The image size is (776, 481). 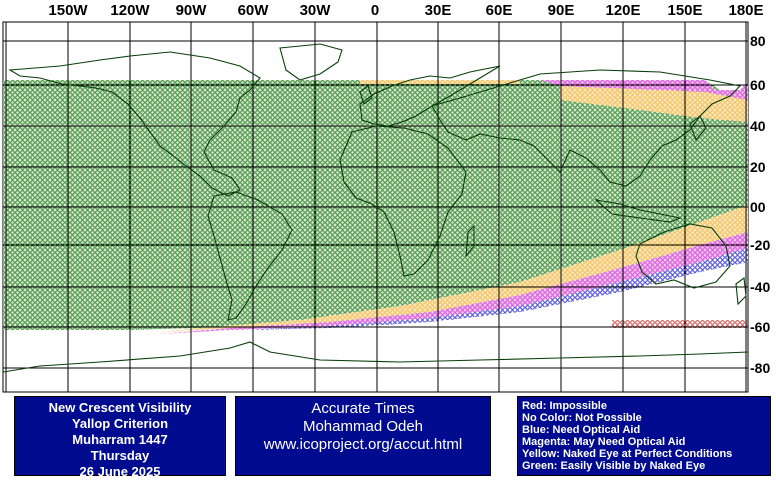 What do you see at coordinates (363, 408) in the screenshot?
I see `credits-title: Accurate Times` at bounding box center [363, 408].